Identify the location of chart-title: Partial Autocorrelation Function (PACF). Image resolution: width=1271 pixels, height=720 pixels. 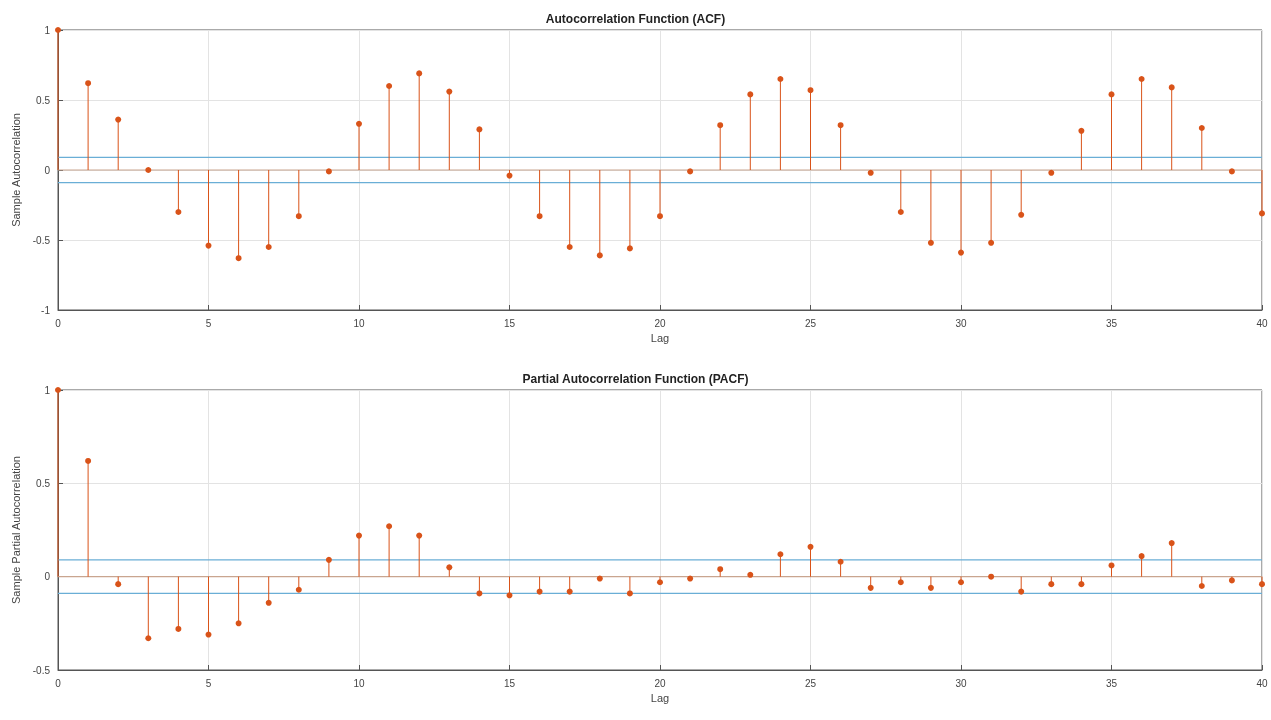
(635, 379).